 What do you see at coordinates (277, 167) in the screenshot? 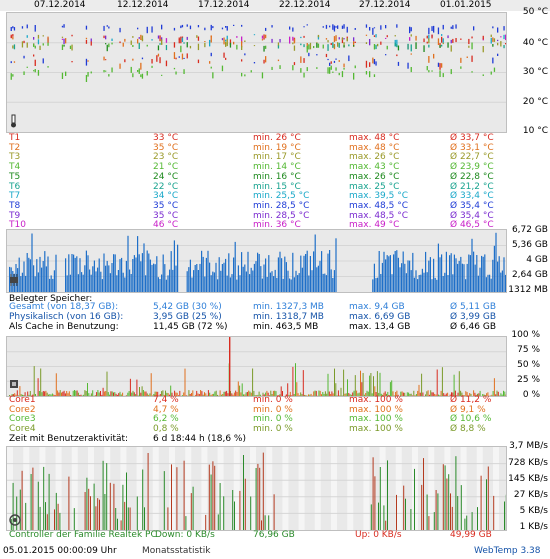
I see `temp-min: min. 14 °C` at bounding box center [277, 167].